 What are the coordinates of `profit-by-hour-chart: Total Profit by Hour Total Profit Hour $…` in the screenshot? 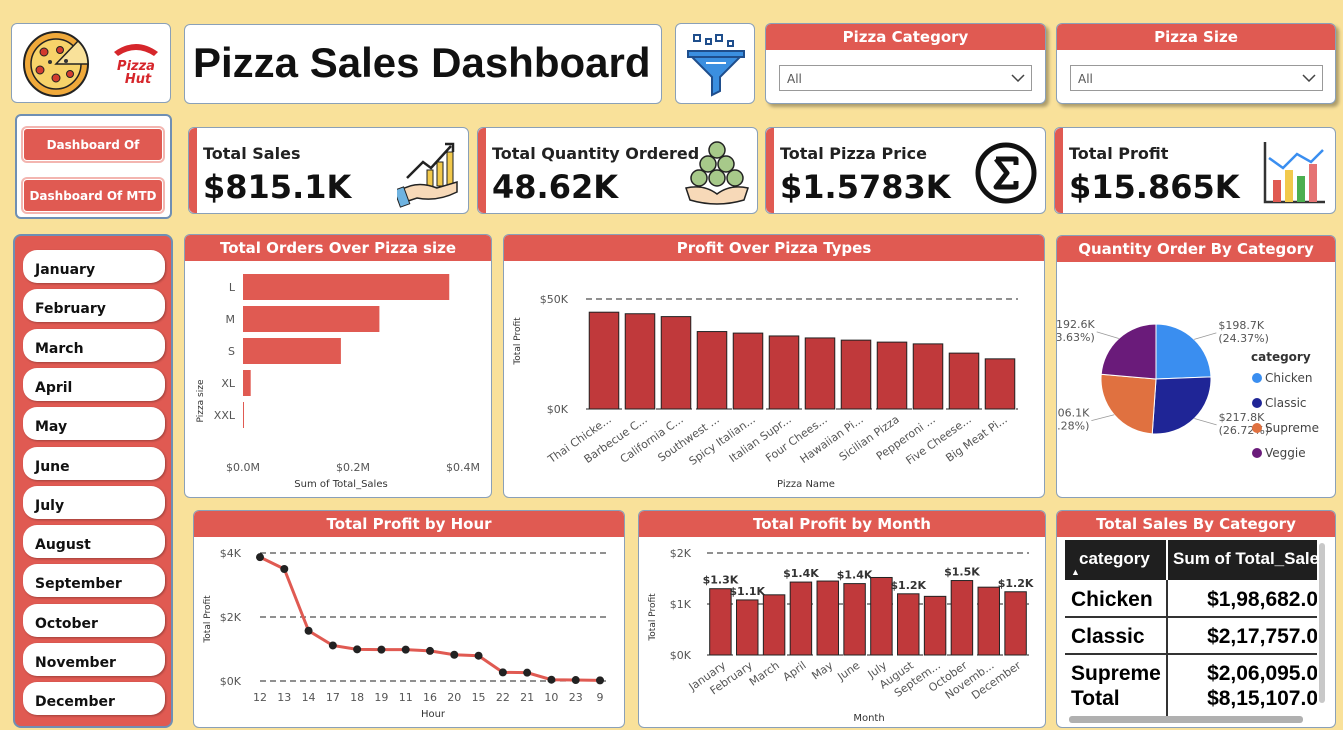 It's located at (409, 619).